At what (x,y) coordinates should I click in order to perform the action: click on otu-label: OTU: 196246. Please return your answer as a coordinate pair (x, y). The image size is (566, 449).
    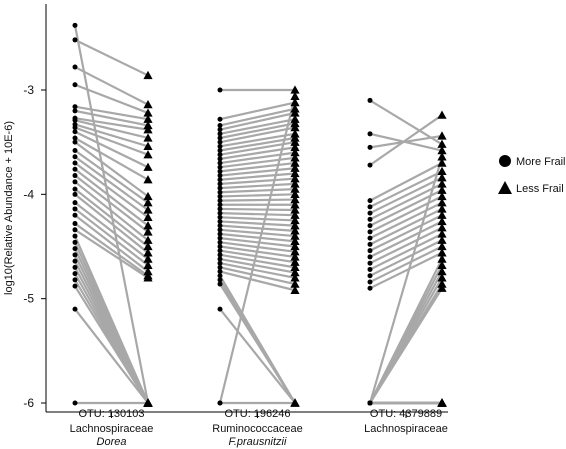
    Looking at the image, I should click on (257, 414).